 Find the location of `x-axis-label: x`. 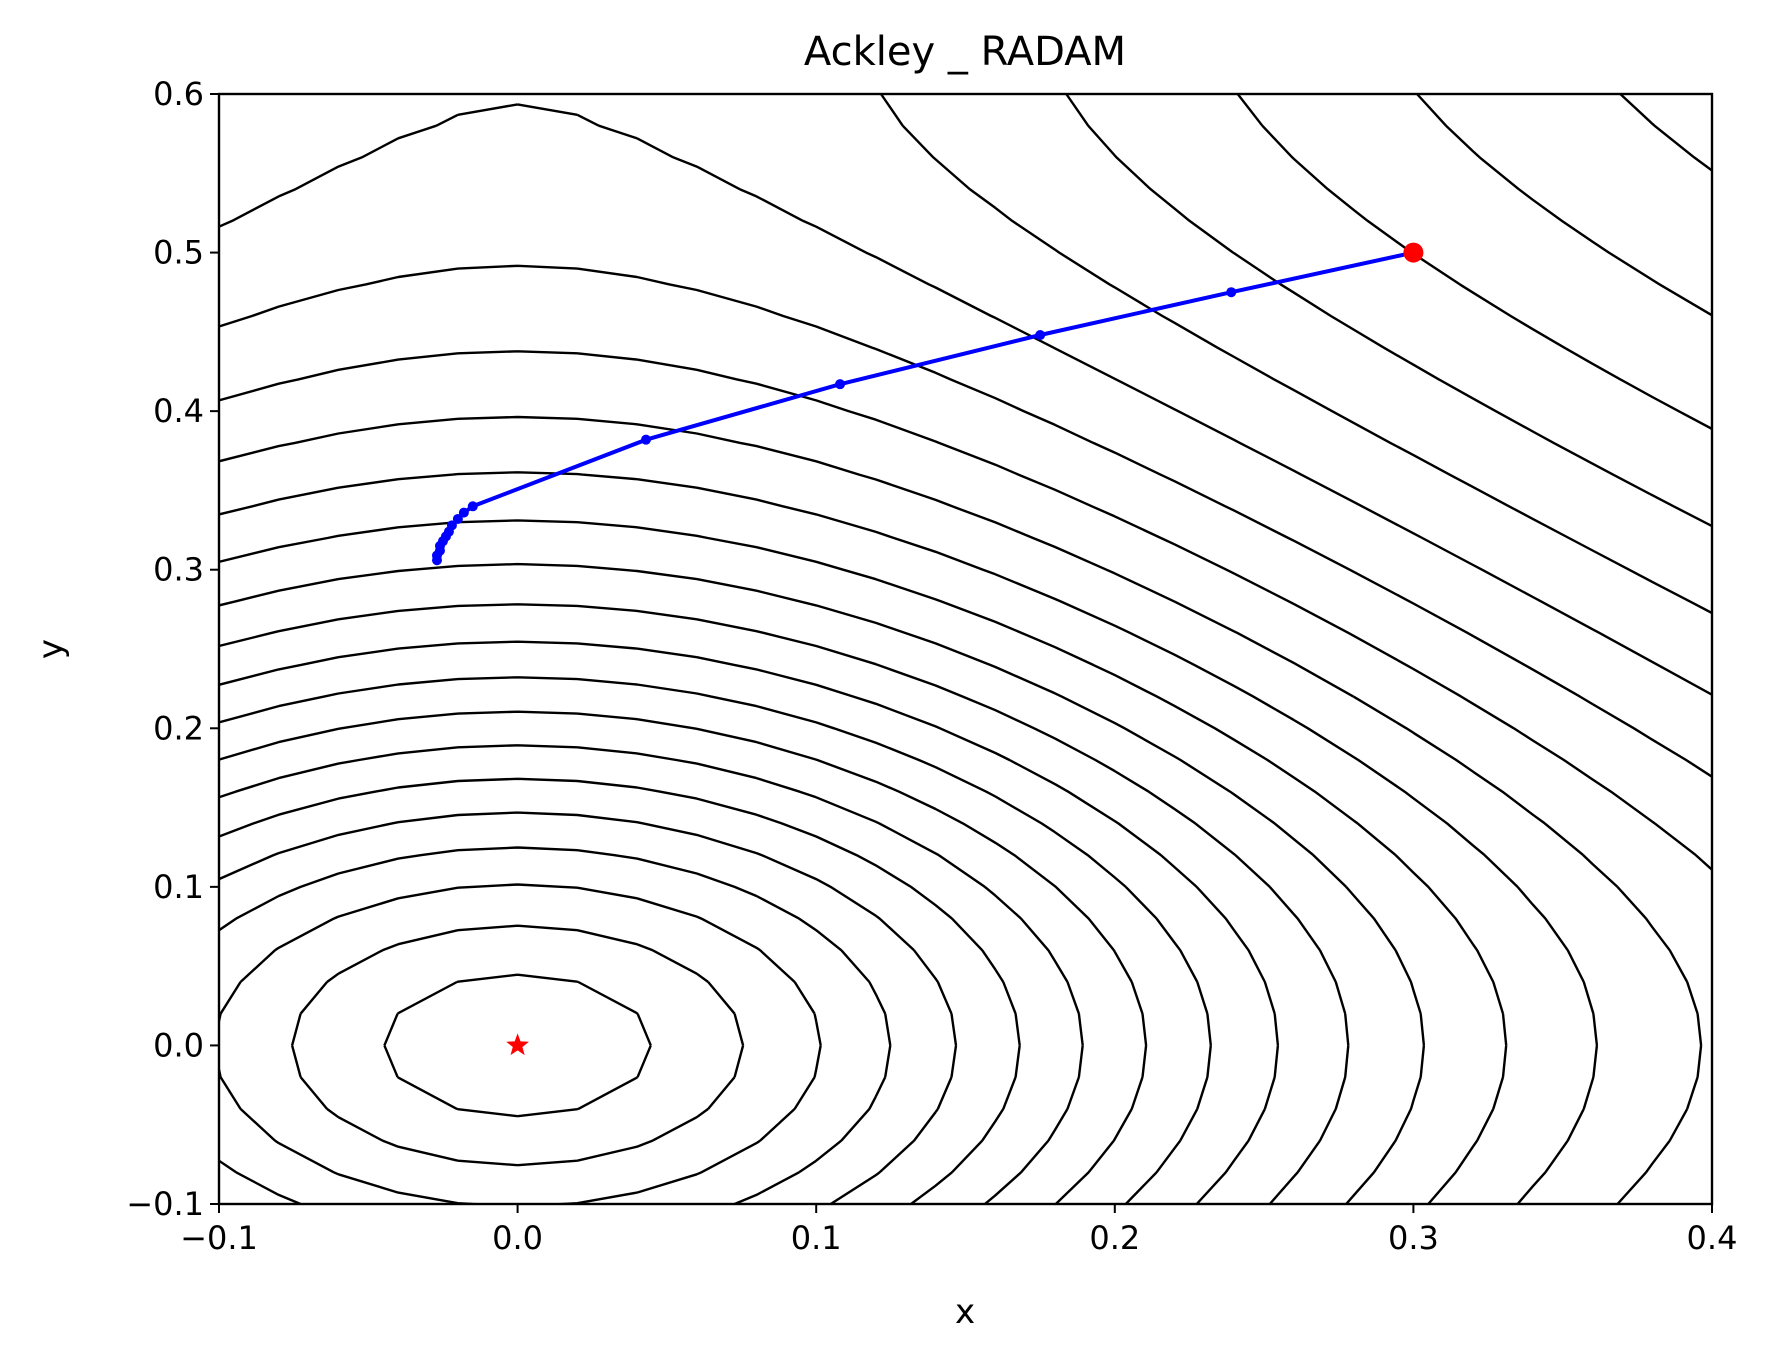

x-axis-label: x is located at coordinates (965, 1312).